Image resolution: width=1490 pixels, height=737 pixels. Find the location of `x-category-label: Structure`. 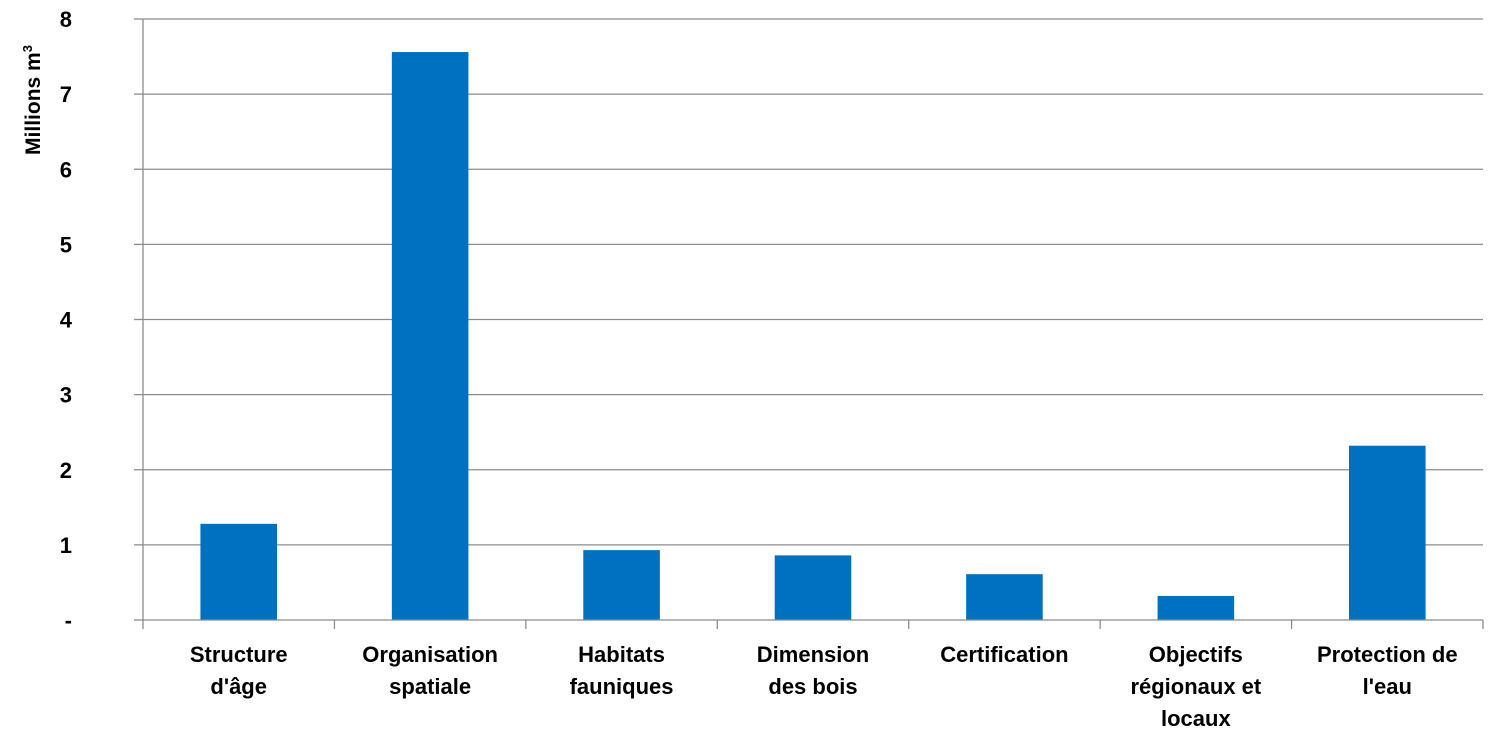

x-category-label: Structure is located at coordinates (239, 654).